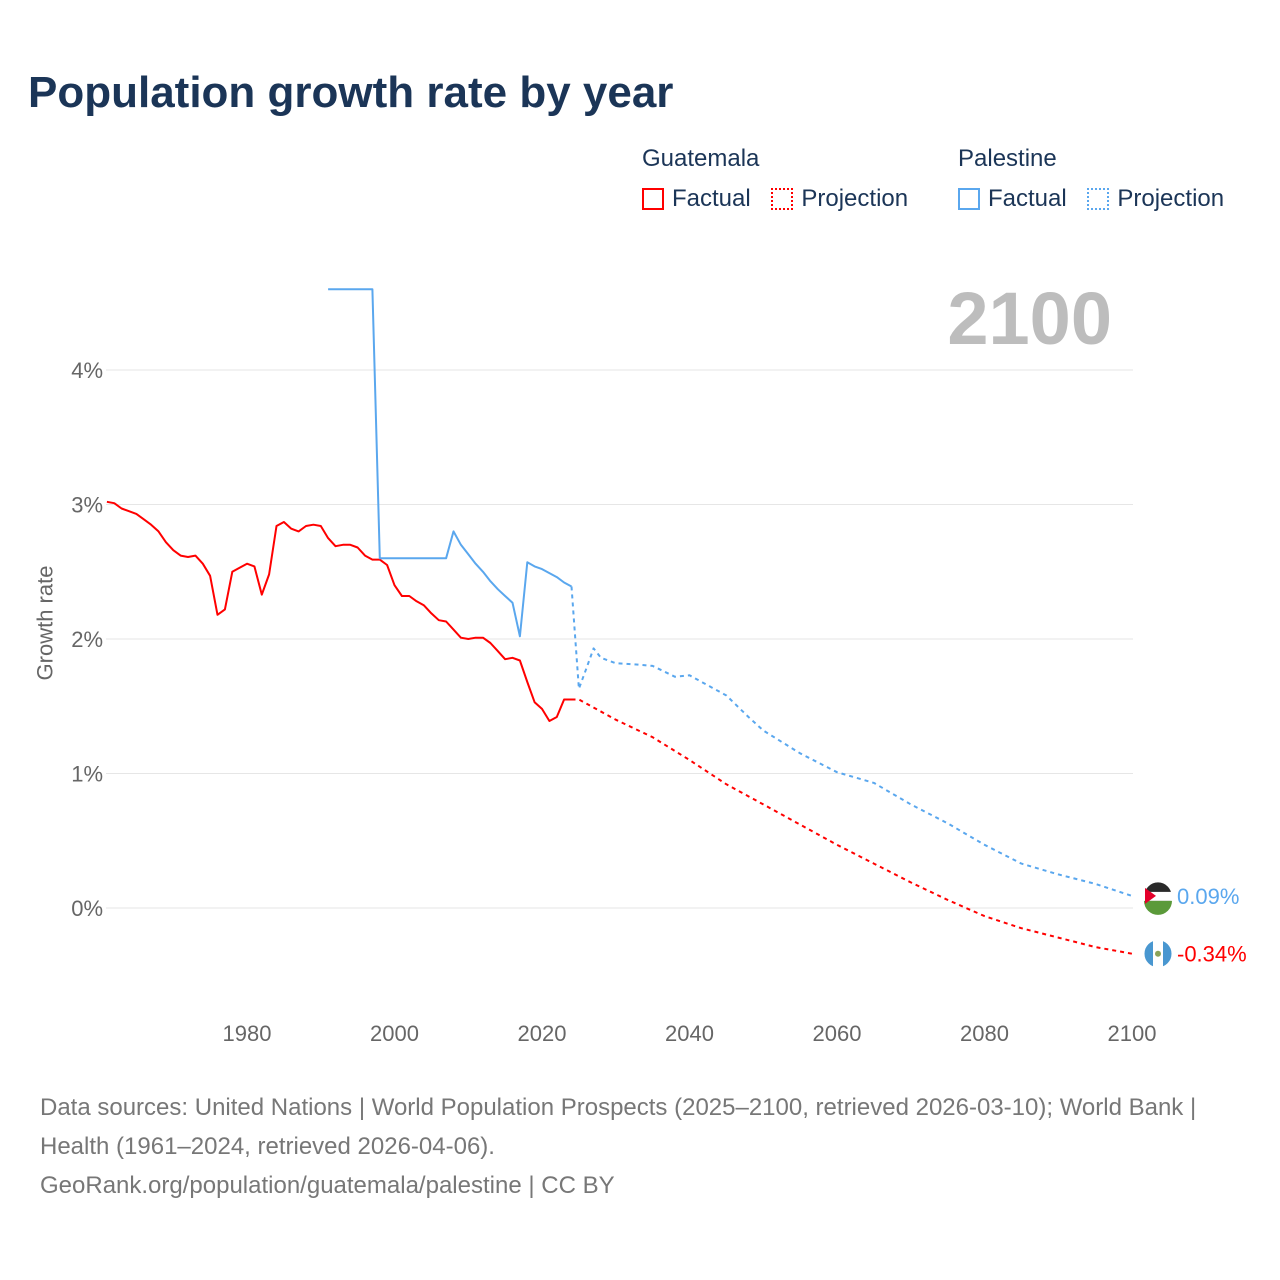 This screenshot has width=1280, height=1280. What do you see at coordinates (701, 158) in the screenshot?
I see `legend-title: Guatemala` at bounding box center [701, 158].